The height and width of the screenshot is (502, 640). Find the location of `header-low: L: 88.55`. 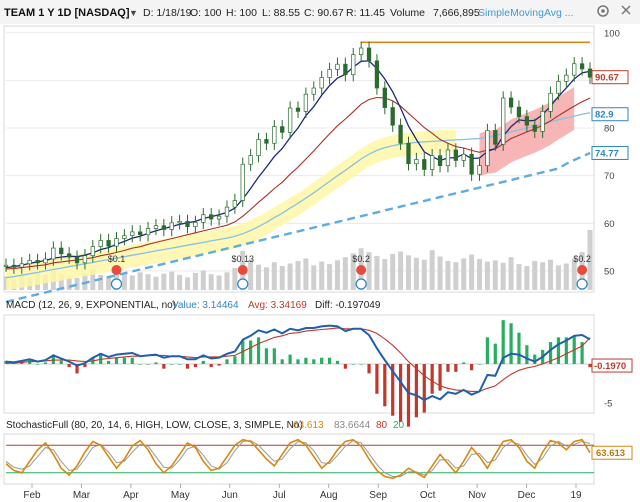

header-low: L: 88.55 is located at coordinates (281, 13).